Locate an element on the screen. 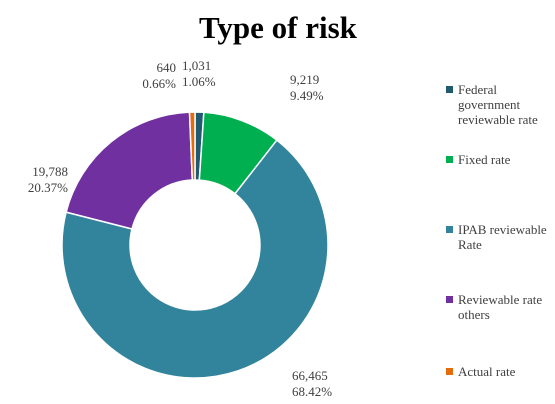  legend-label: Reviewable rate others is located at coordinates (500, 307).